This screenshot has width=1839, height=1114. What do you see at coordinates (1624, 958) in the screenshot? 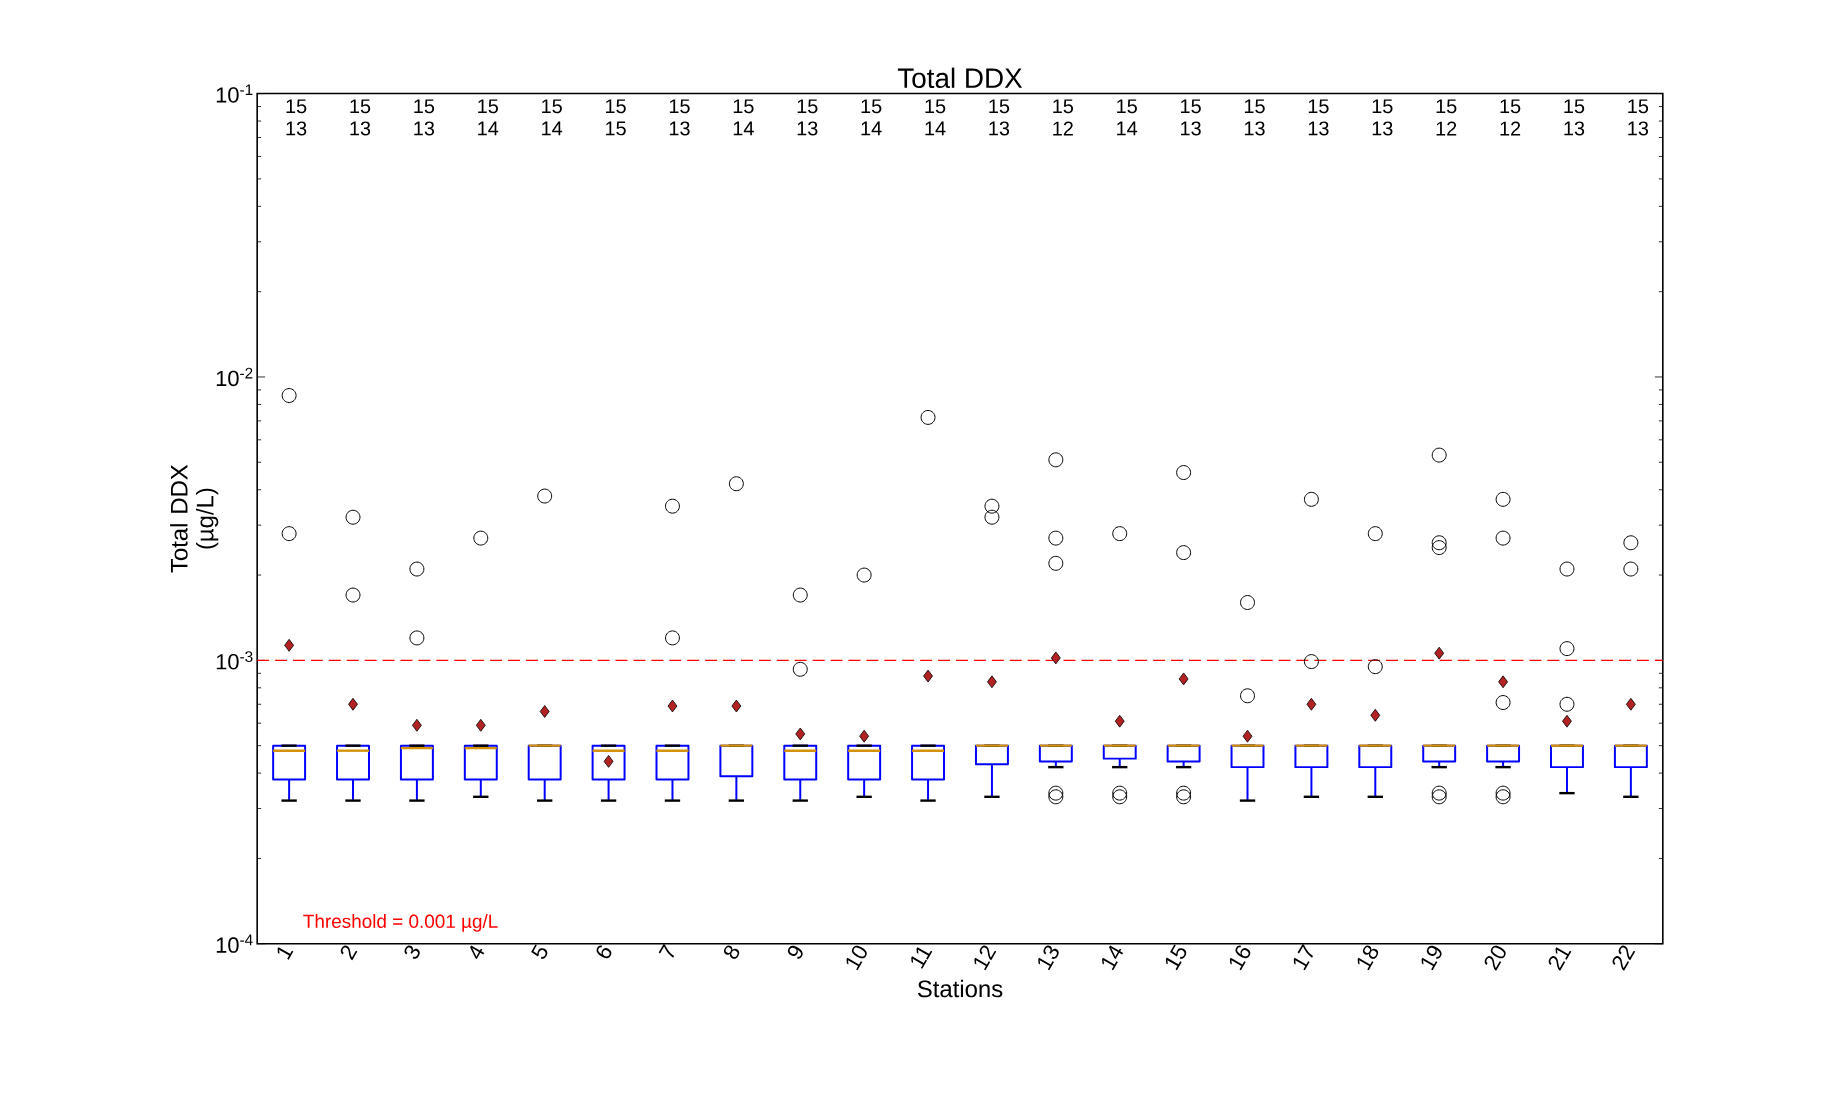
I see `x-tick-label: 22` at bounding box center [1624, 958].